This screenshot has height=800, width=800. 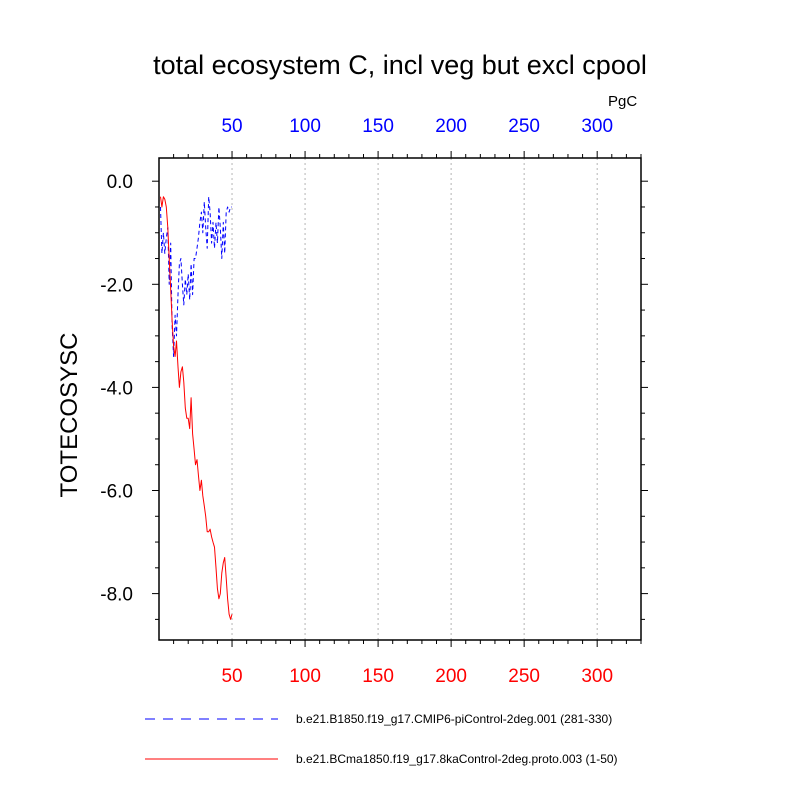 What do you see at coordinates (451, 676) in the screenshot?
I see `x-bottom-tick-label: 200` at bounding box center [451, 676].